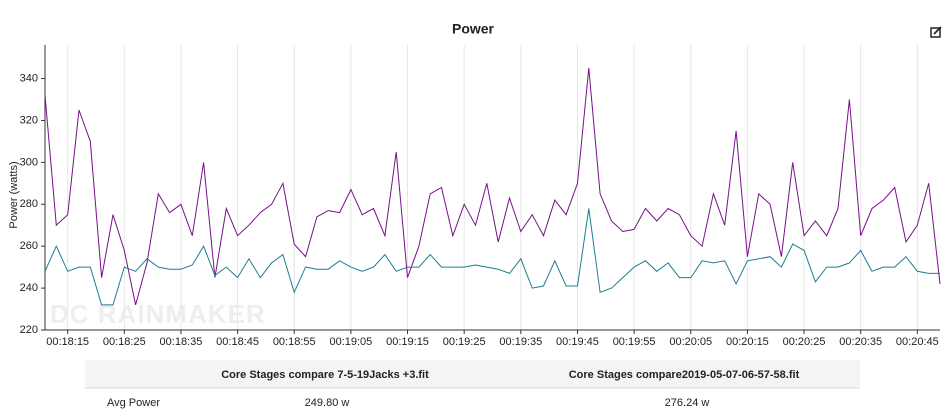  What do you see at coordinates (133, 403) in the screenshot?
I see `table-cell: Avg Power` at bounding box center [133, 403].